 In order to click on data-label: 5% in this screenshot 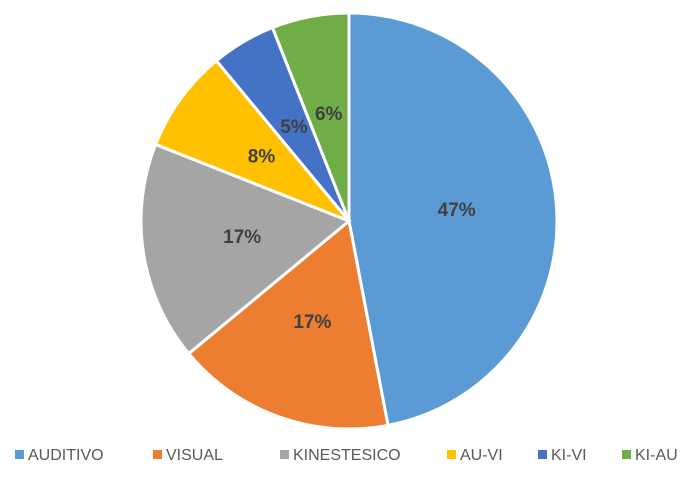, I will do `click(294, 127)`.